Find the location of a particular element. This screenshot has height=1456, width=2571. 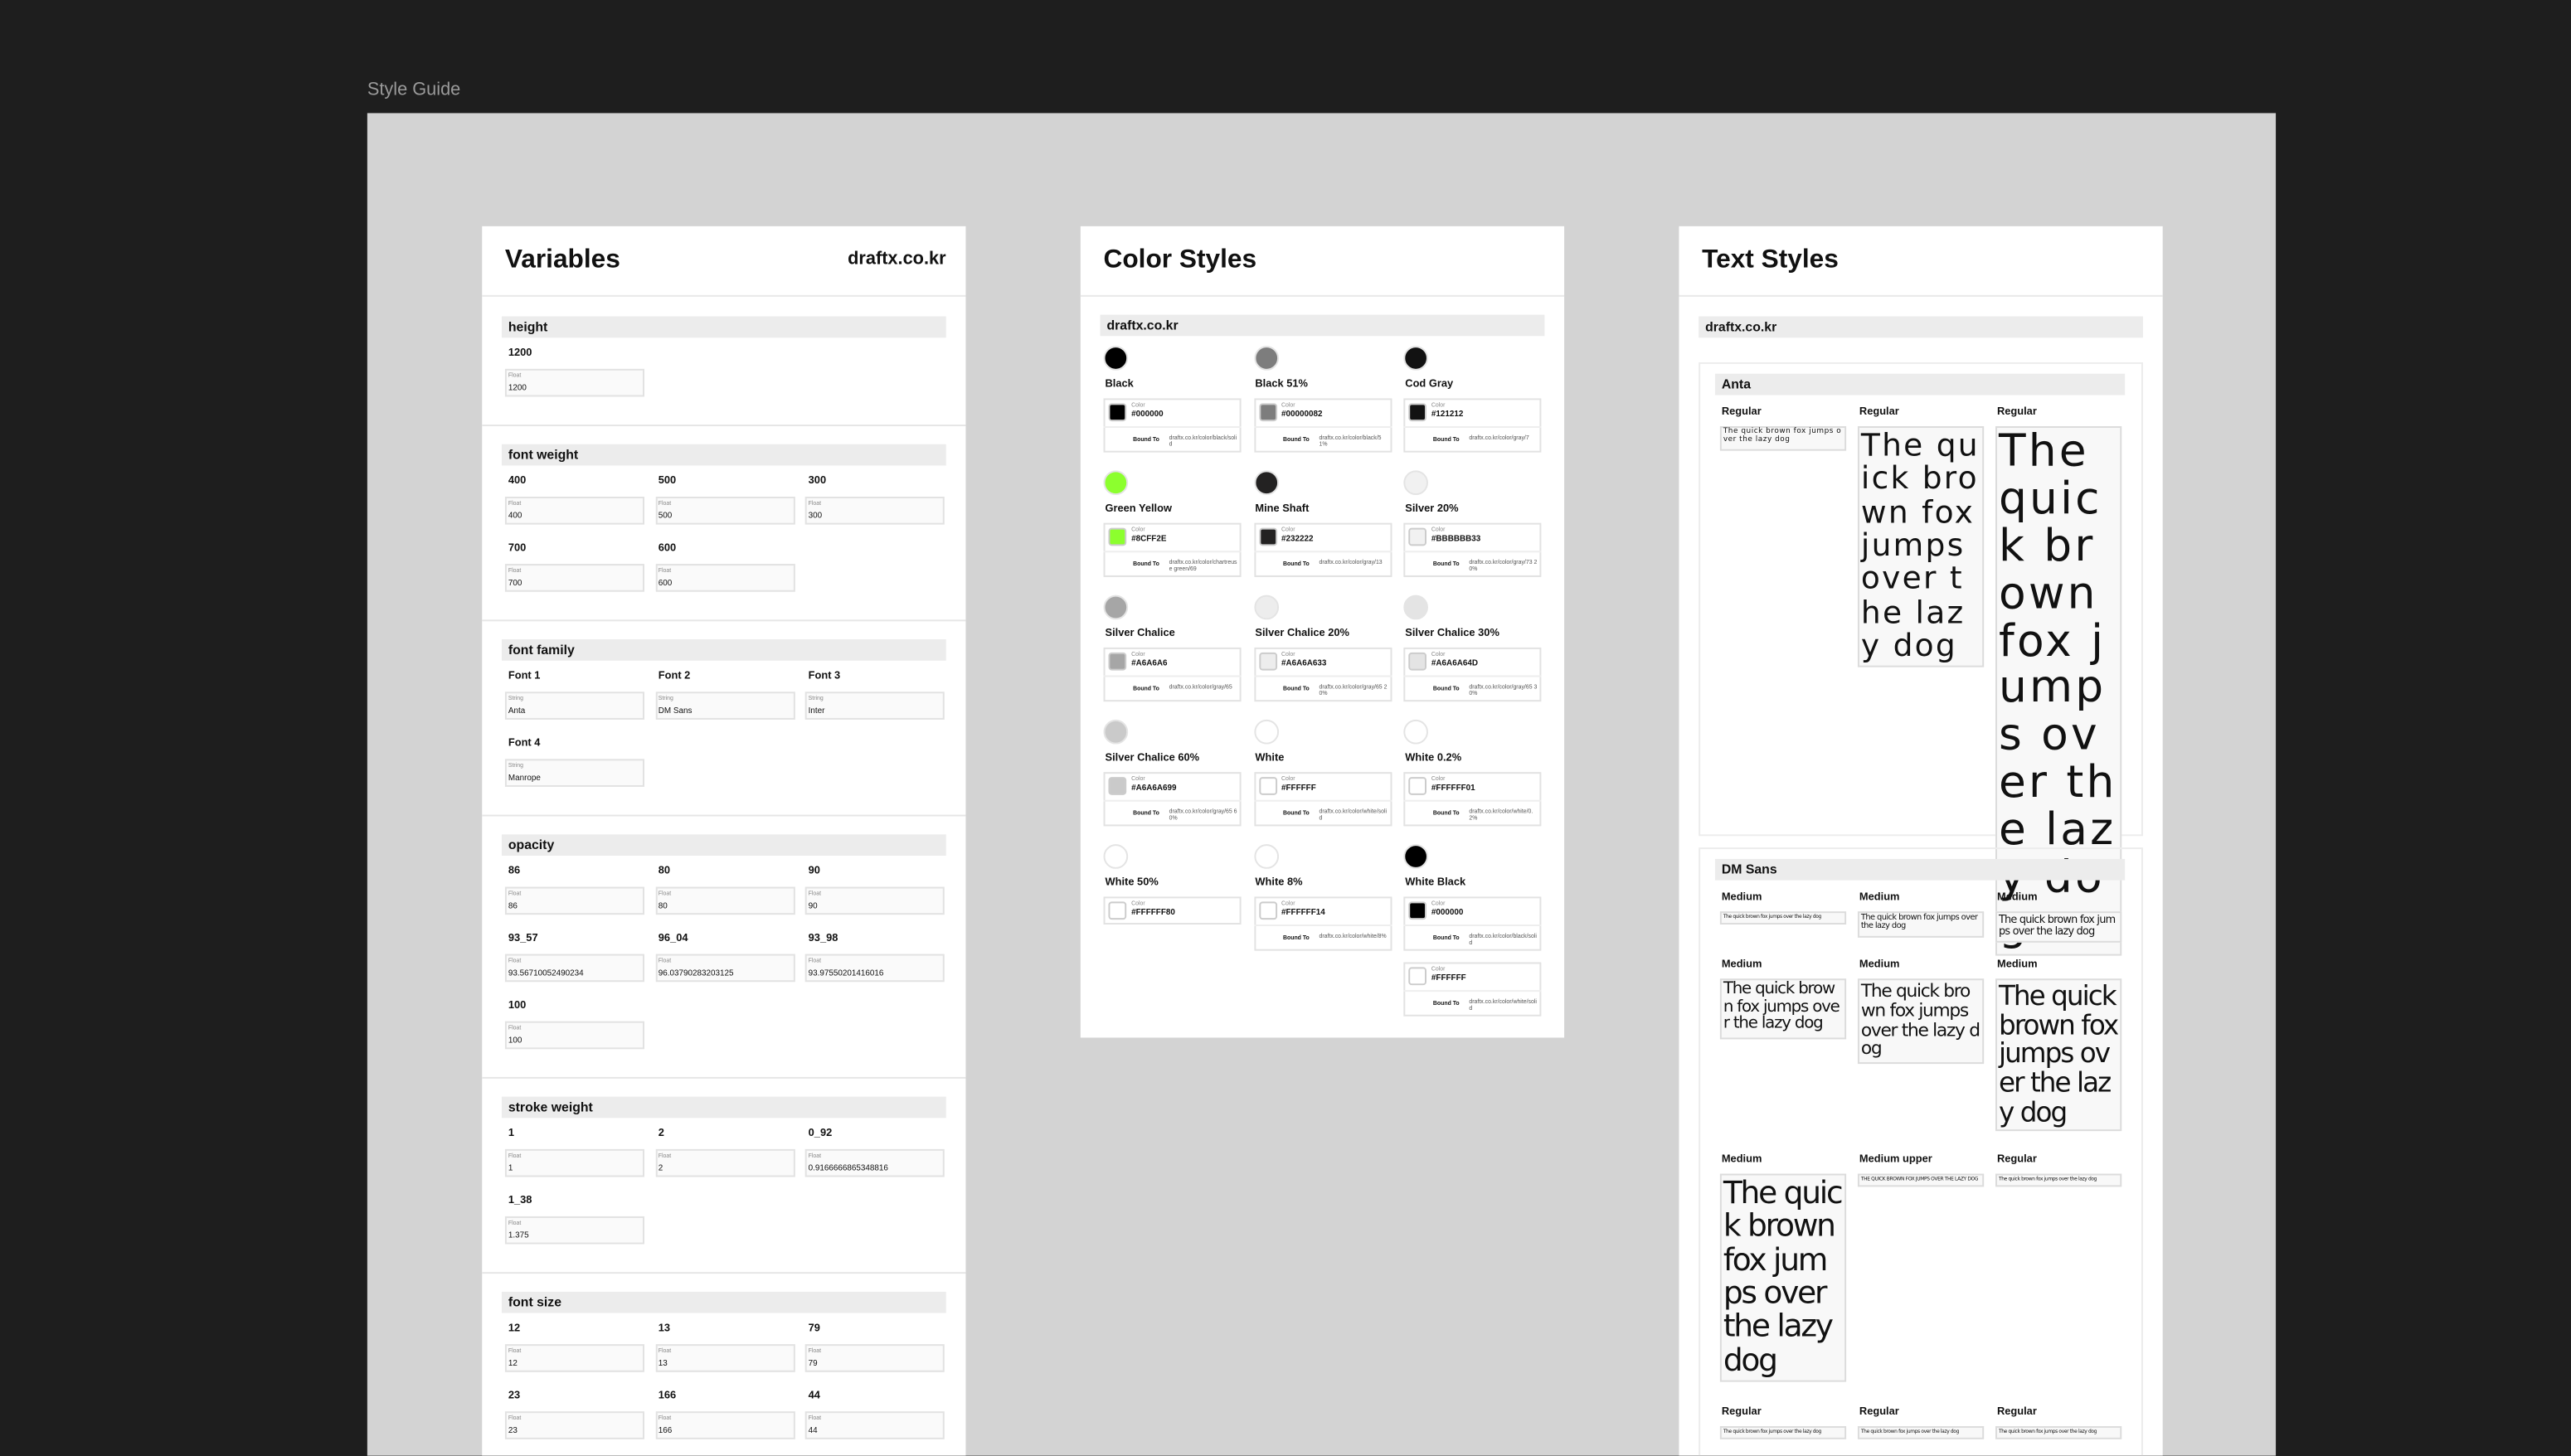

style-name: Regular is located at coordinates (2016, 412).